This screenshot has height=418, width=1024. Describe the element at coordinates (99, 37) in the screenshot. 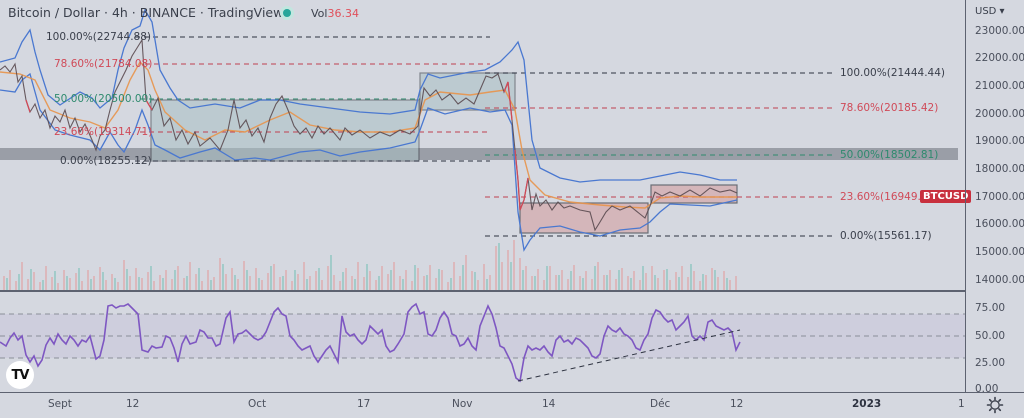

I see `fib-left-100: 100.00%(22744.88)` at that location.